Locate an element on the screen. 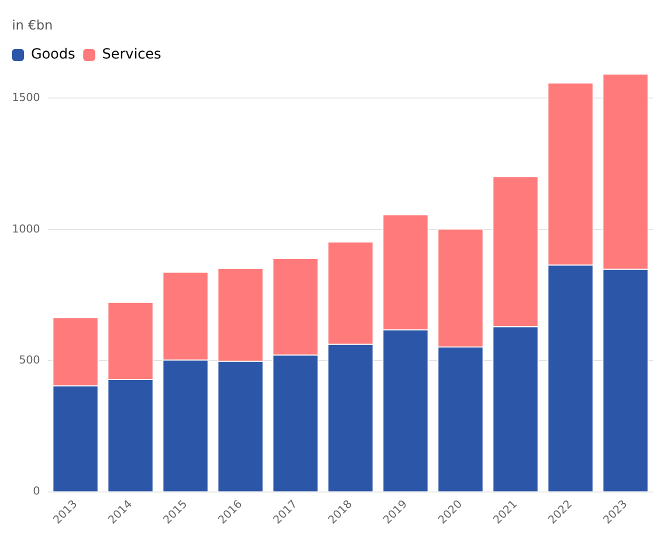 This screenshot has width=653, height=537. y-tick-label: 1500 is located at coordinates (26, 97).